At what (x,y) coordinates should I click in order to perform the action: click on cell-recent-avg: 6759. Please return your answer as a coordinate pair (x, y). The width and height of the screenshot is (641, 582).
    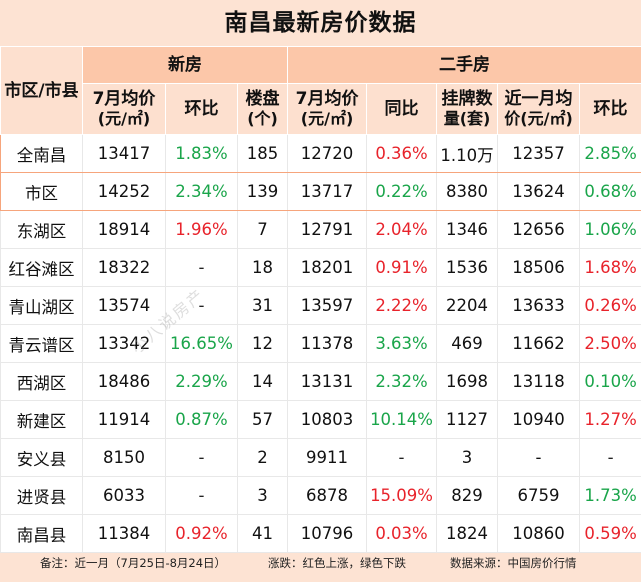
    Looking at the image, I should click on (539, 495).